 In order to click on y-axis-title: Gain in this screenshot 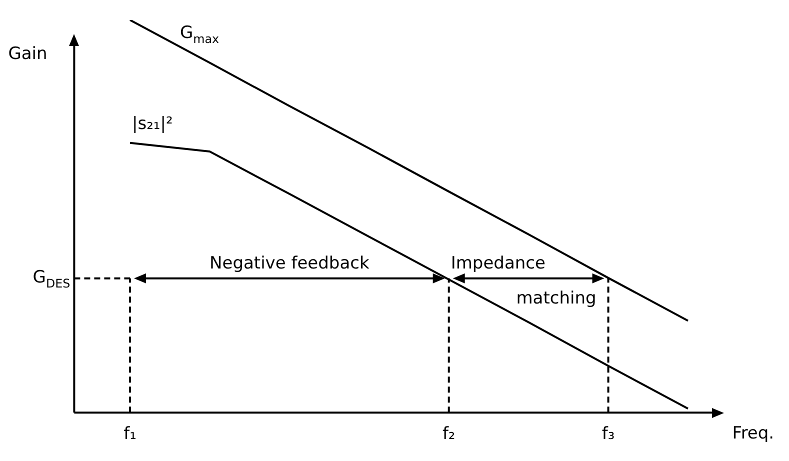, I will do `click(28, 54)`.